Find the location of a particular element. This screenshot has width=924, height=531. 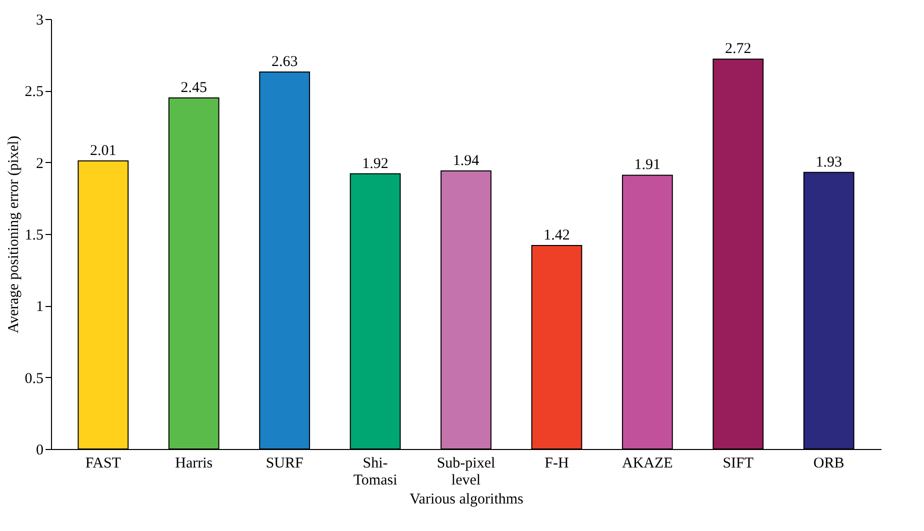

x-tick-label: FAST is located at coordinates (103, 464).